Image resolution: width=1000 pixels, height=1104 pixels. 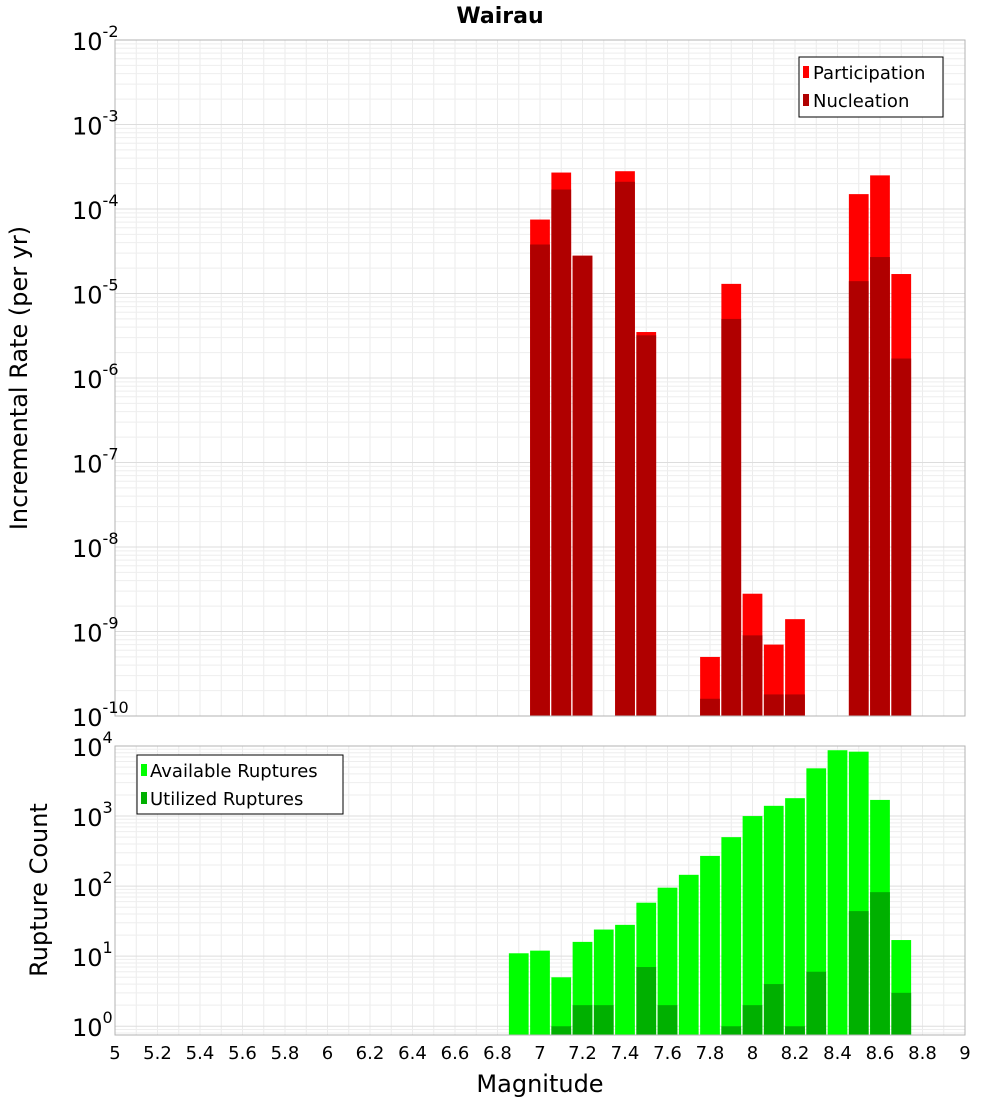 What do you see at coordinates (869, 73) in the screenshot?
I see `participation-legend-label: Participation` at bounding box center [869, 73].